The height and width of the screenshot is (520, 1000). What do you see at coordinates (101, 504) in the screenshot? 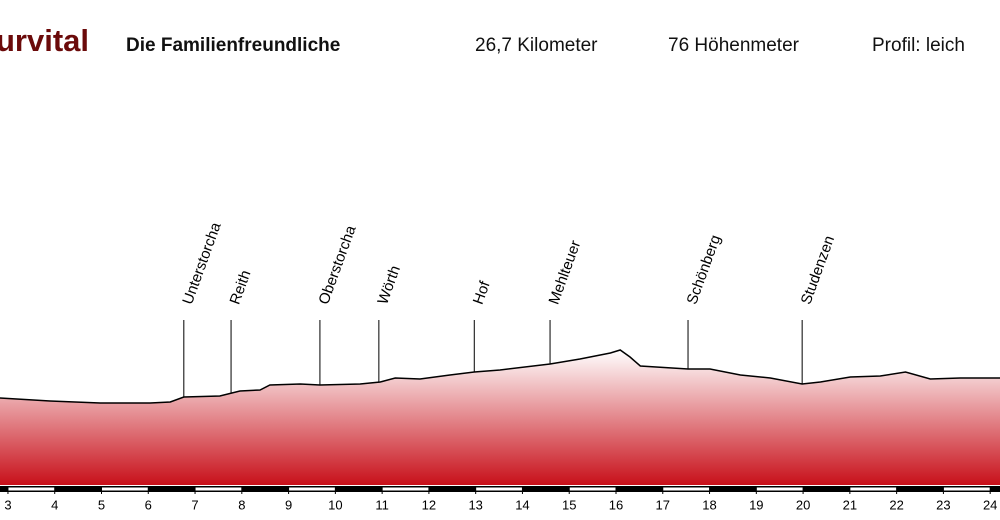
I see `x-tick-label: 5` at bounding box center [101, 504].